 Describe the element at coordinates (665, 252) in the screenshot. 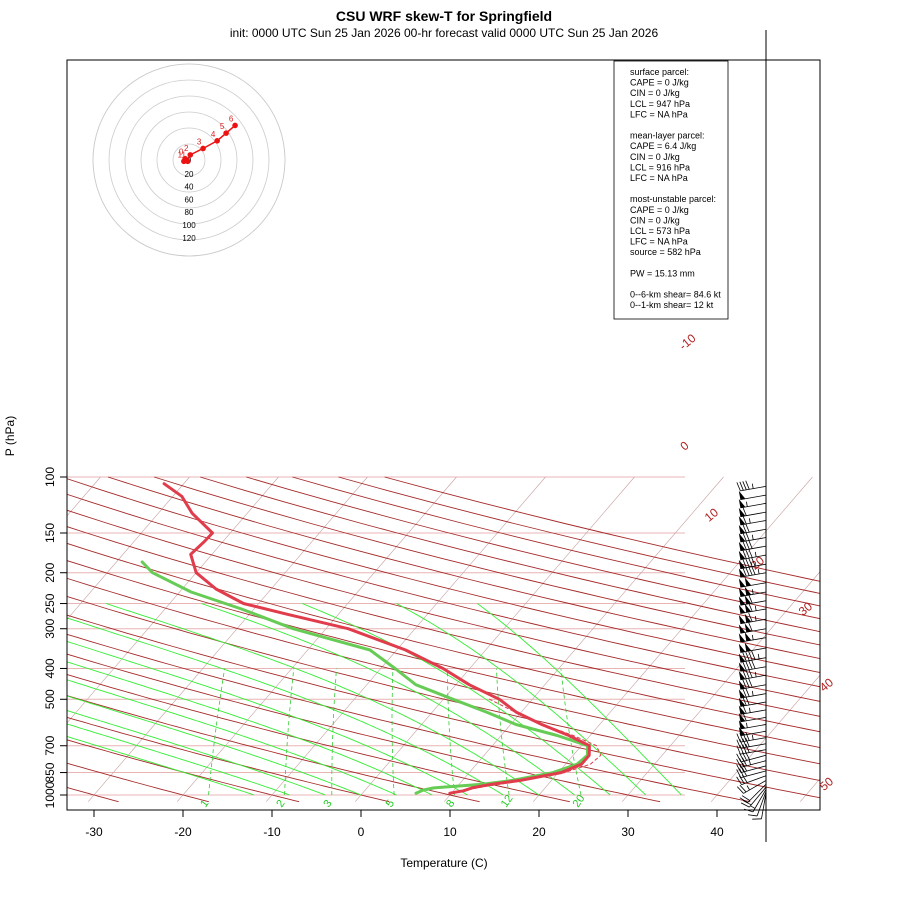

I see `stats-line: source = 582 hPa` at that location.